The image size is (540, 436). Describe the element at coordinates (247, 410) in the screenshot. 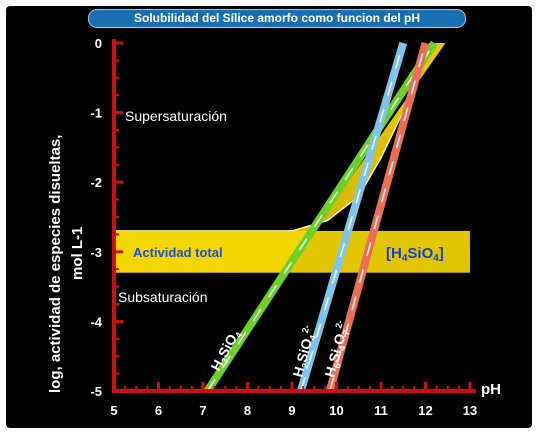

I see `x-tick-label: 8` at that location.